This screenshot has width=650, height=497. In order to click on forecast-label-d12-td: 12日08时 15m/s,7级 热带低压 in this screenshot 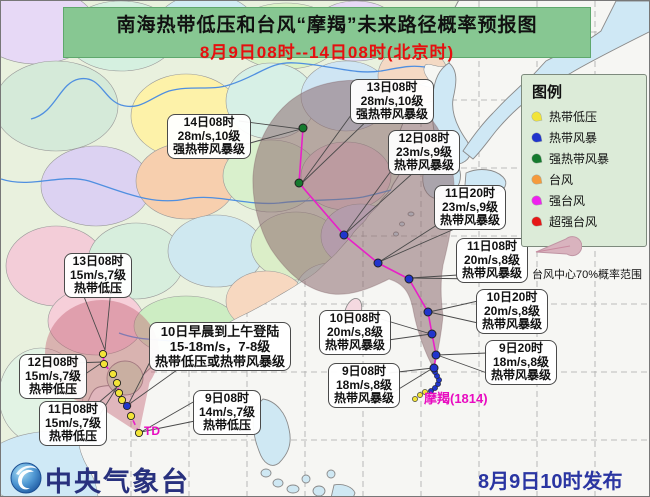, I will do `click(53, 376)`.